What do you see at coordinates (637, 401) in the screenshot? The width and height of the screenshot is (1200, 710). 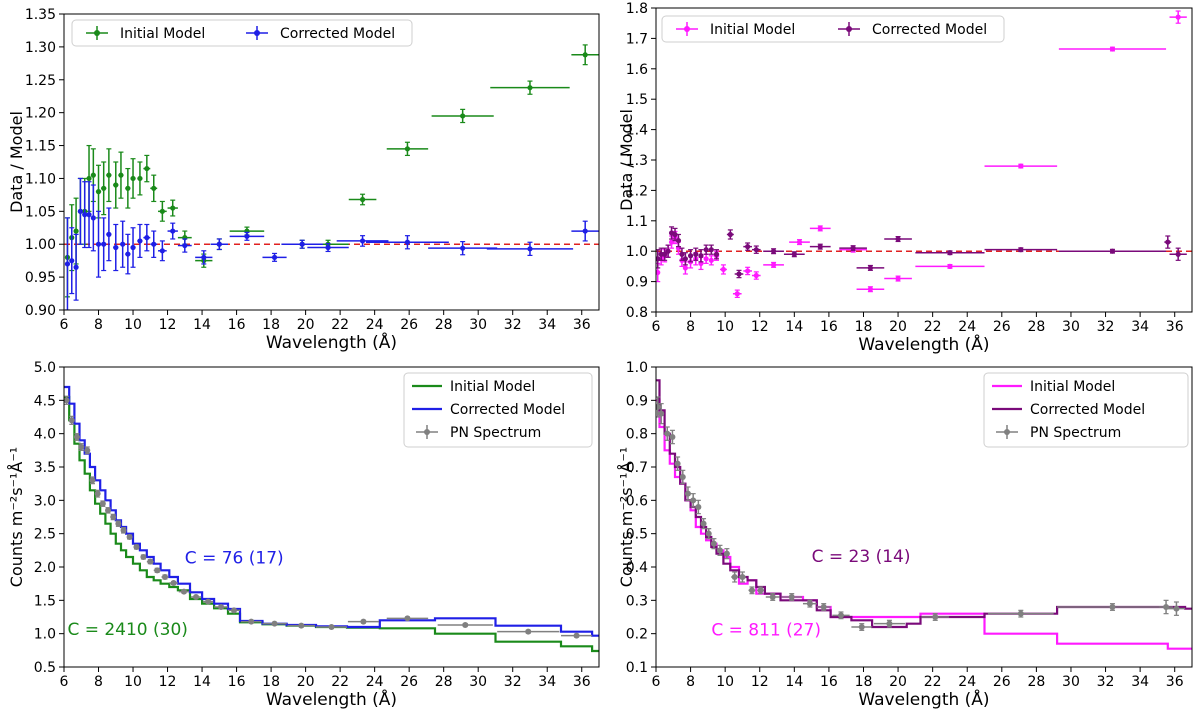 I see `y-tick-label: 0.9` at bounding box center [637, 401].